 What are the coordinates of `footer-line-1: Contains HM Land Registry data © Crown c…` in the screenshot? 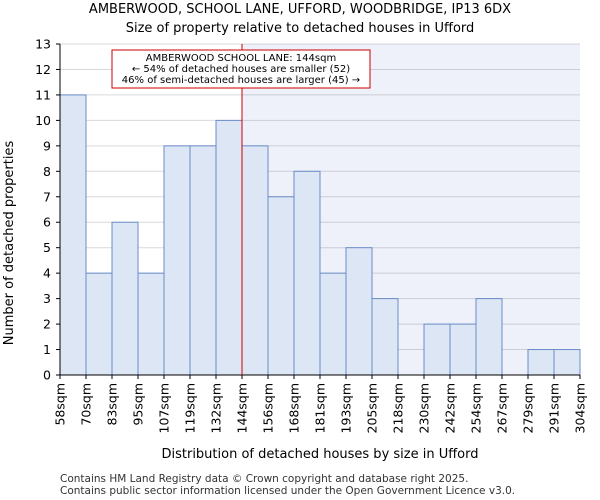 It's located at (264, 479).